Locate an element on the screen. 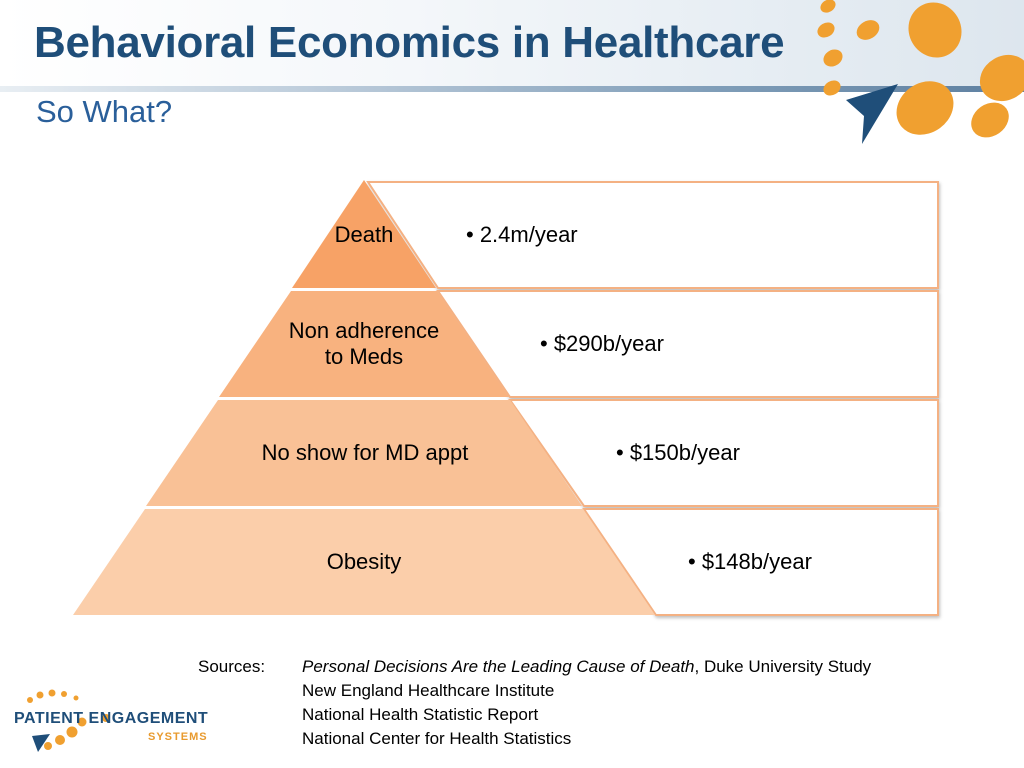  slide-title: Behavioral Economics in Healthcare is located at coordinates (409, 42).